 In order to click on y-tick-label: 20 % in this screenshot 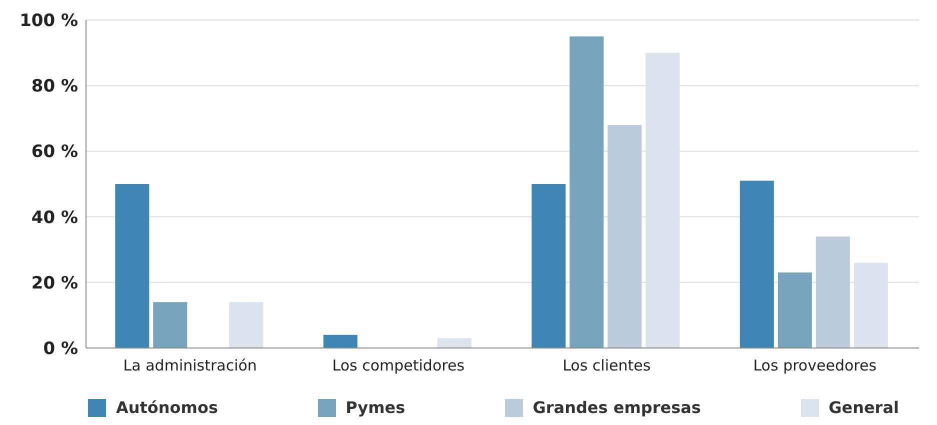, I will do `click(54, 283)`.